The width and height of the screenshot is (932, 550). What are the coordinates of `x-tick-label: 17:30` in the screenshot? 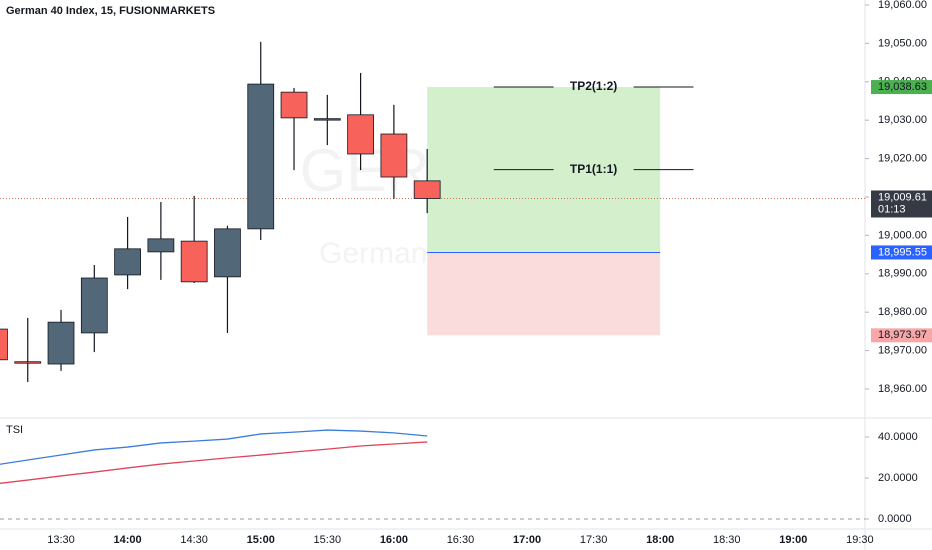 It's located at (594, 540).